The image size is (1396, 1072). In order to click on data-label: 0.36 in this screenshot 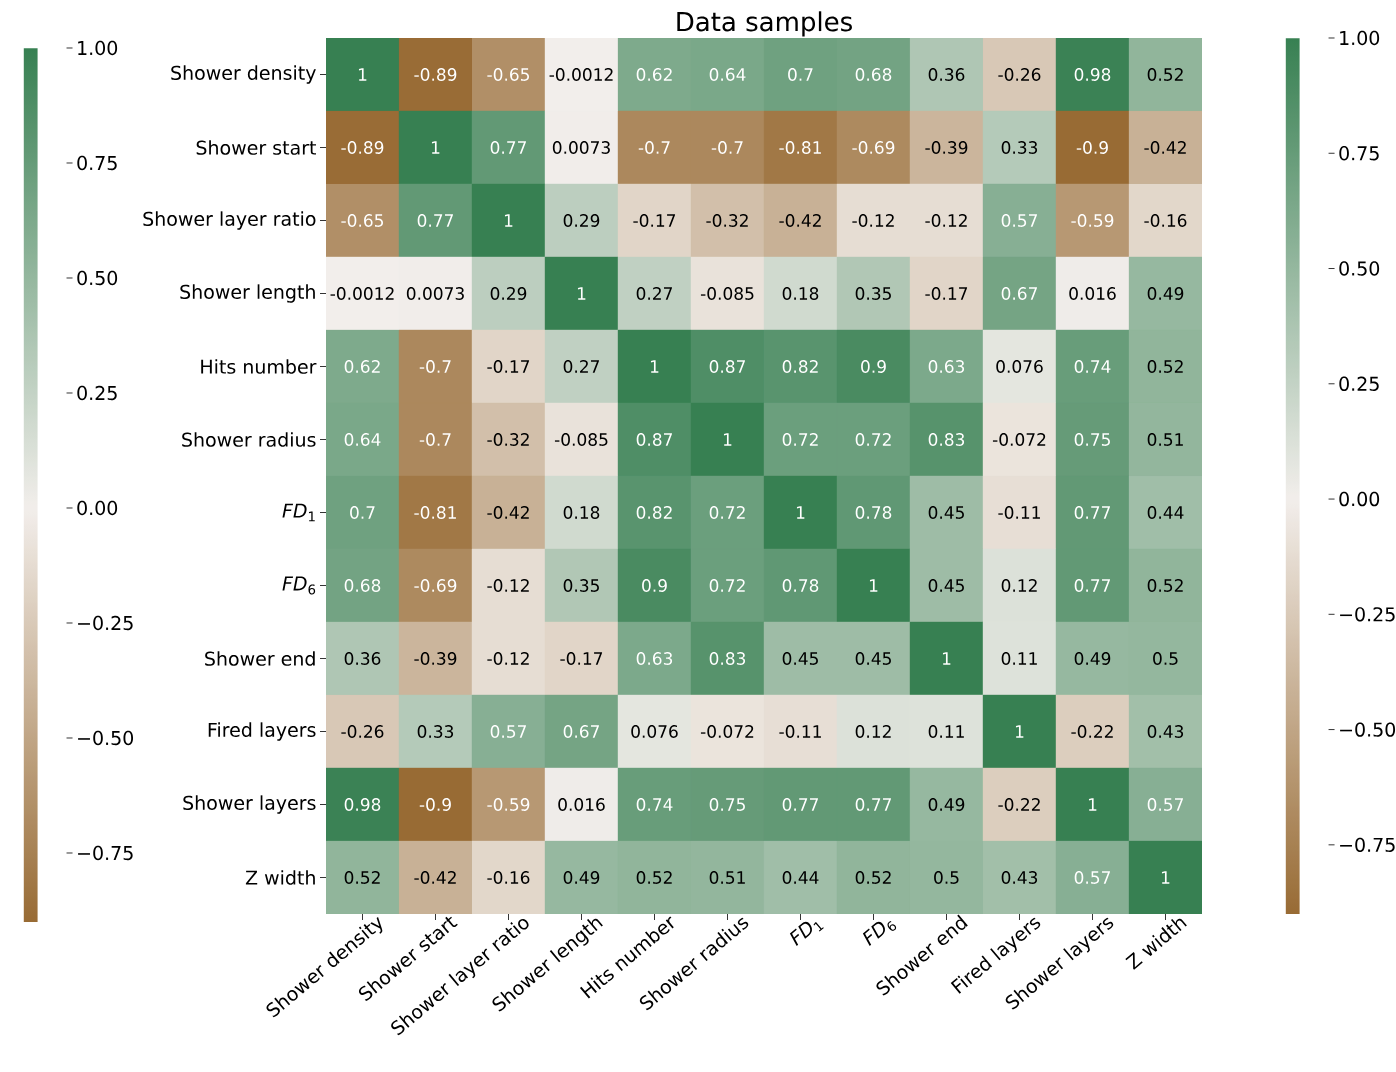, I will do `click(946, 74)`.